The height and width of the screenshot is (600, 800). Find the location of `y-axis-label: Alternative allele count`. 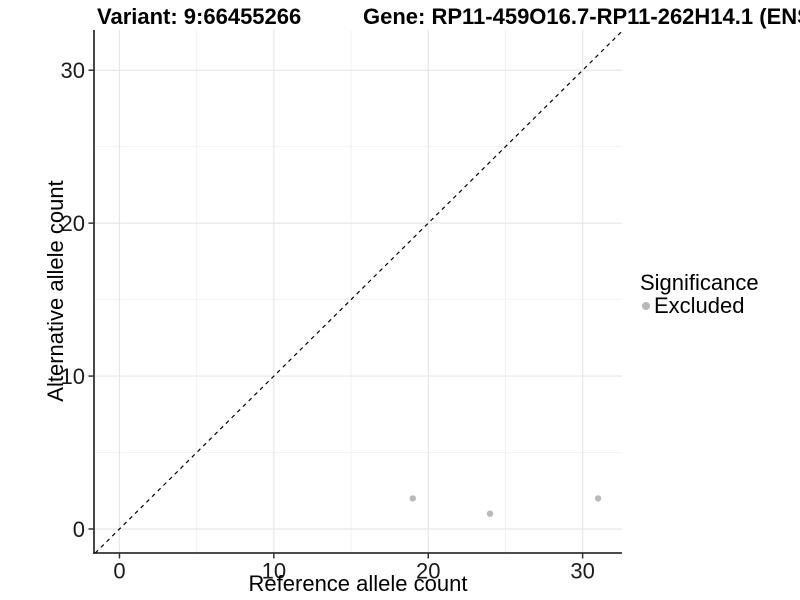

y-axis-label: Alternative allele count is located at coordinates (55, 291).